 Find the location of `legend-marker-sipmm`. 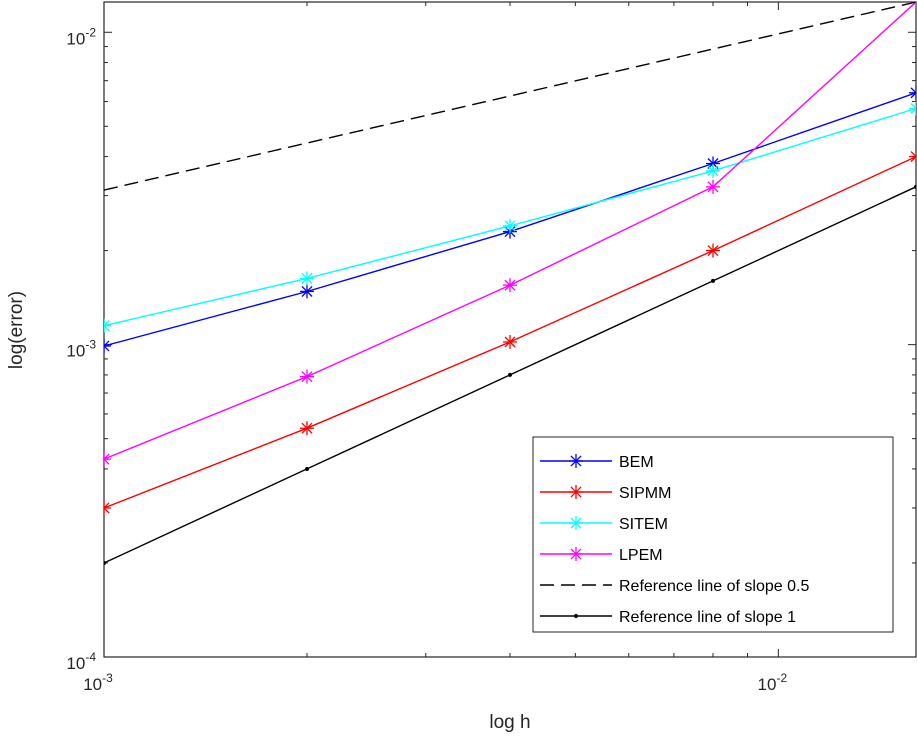

legend-marker-sipmm is located at coordinates (576, 492).